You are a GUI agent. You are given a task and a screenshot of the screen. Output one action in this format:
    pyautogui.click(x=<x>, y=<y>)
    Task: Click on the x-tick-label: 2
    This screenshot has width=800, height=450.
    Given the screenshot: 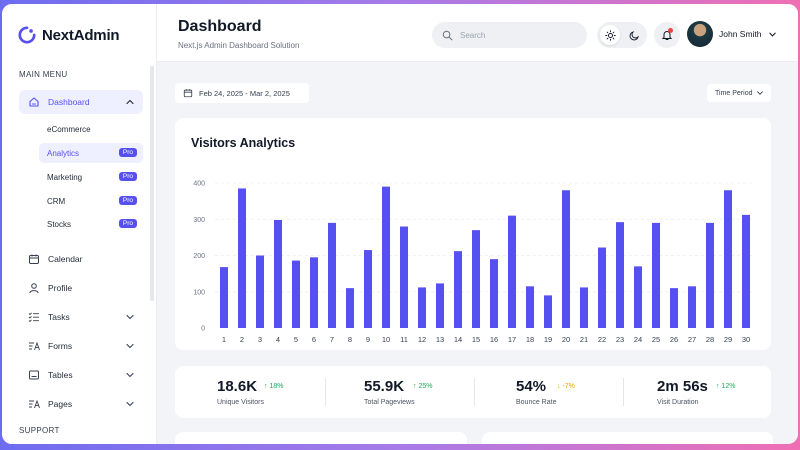 What is the action you would take?
    pyautogui.click(x=242, y=339)
    